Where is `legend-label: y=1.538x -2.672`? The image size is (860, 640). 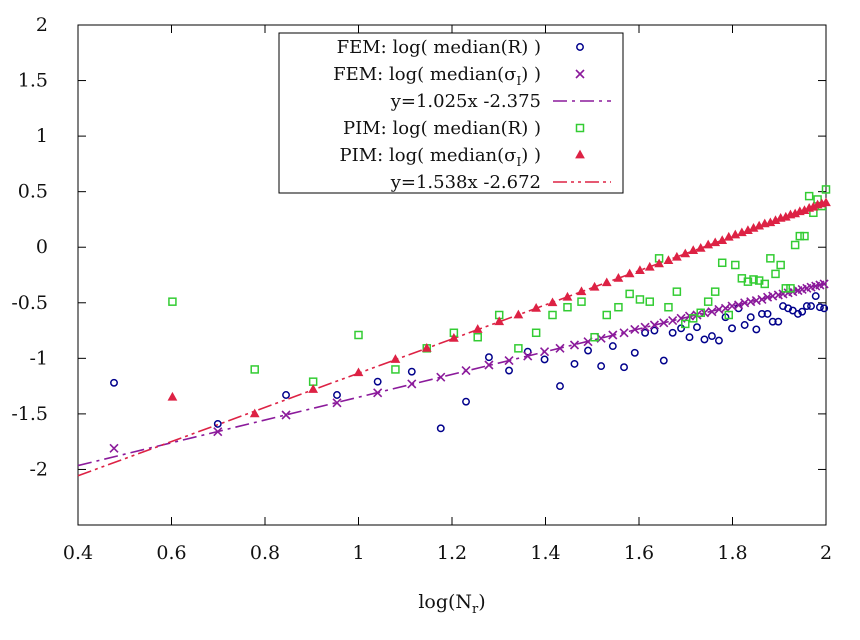 legend-label: y=1.538x -2.672 is located at coordinates (465, 182).